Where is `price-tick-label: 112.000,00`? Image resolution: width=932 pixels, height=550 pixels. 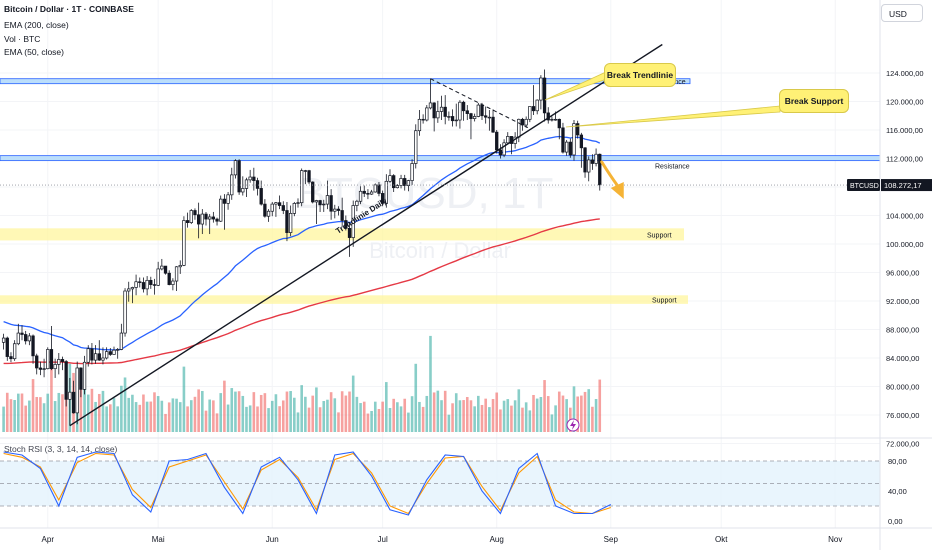
price-tick-label: 112.000,00 is located at coordinates (904, 159).